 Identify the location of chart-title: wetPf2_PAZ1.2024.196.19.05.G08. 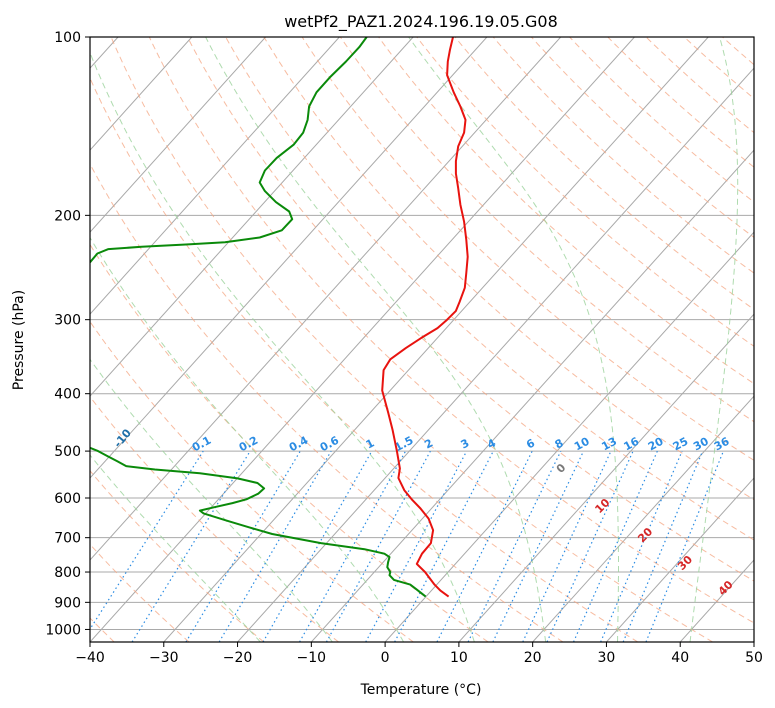
(421, 22).